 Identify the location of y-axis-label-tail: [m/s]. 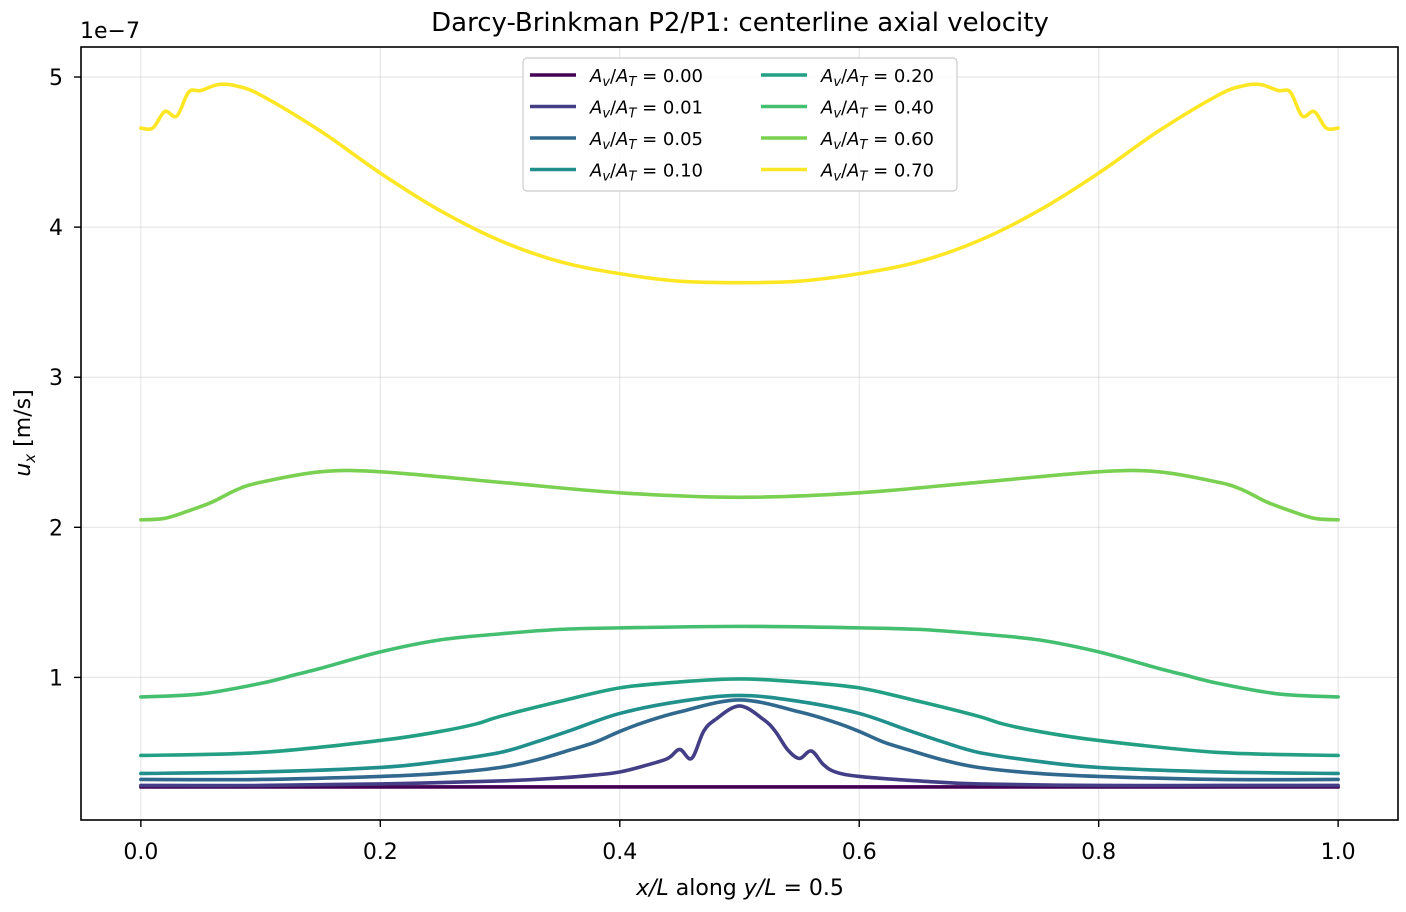
(23, 421).